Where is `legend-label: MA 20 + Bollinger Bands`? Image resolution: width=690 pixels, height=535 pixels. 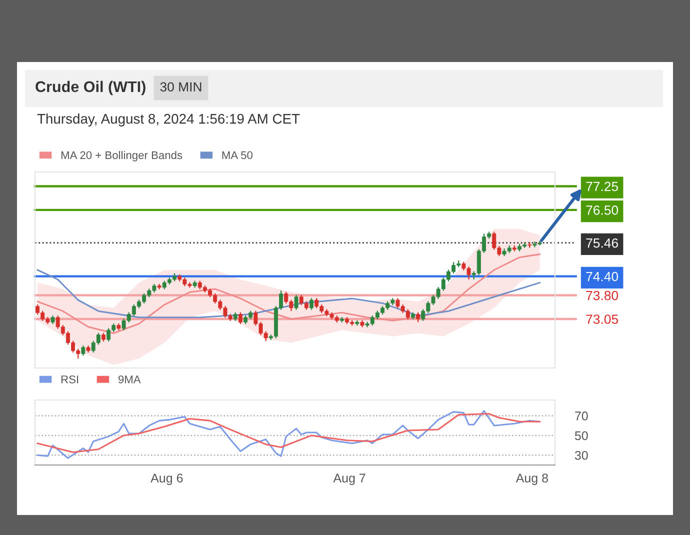 legend-label: MA 20 + Bollinger Bands is located at coordinates (121, 156).